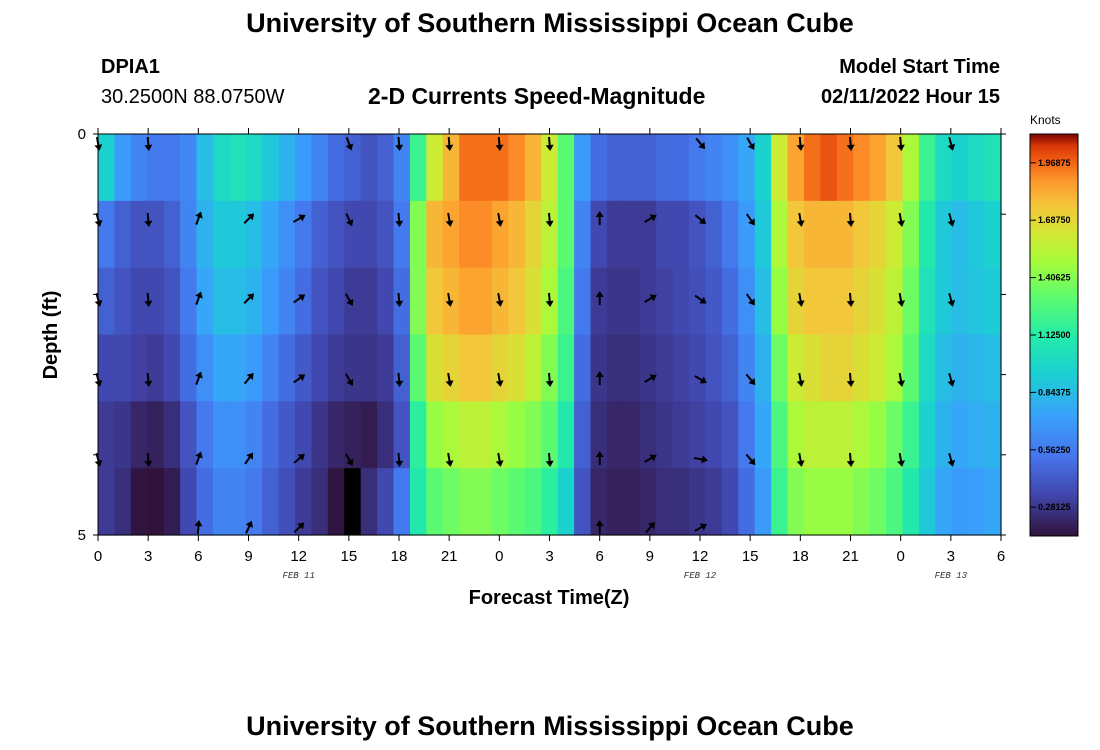 This screenshot has height=750, width=1100. I want to click on x-tick-label: 18, so click(399, 556).